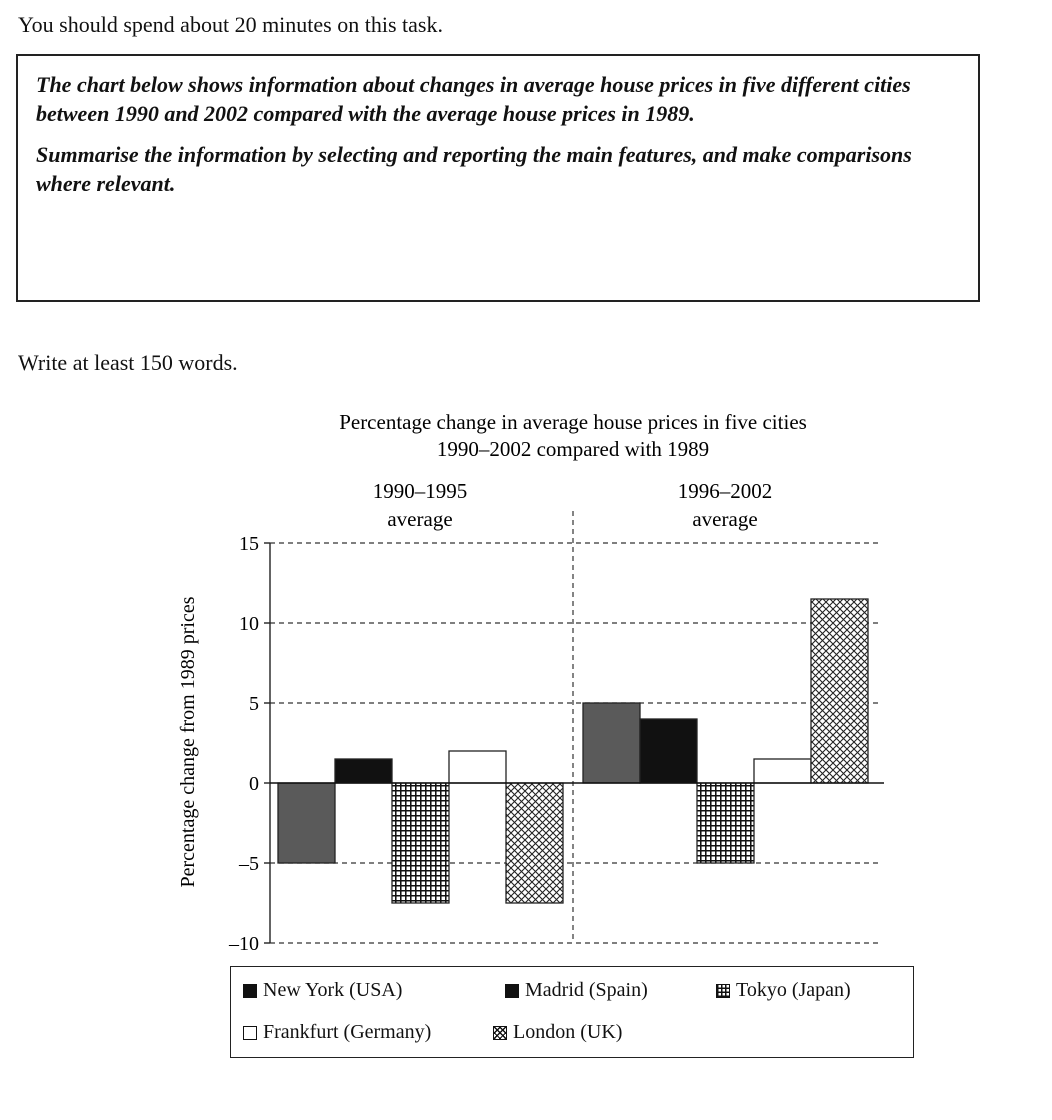  Describe the element at coordinates (782, 771) in the screenshot. I see `bar-frankfurt-1996-2002` at that location.